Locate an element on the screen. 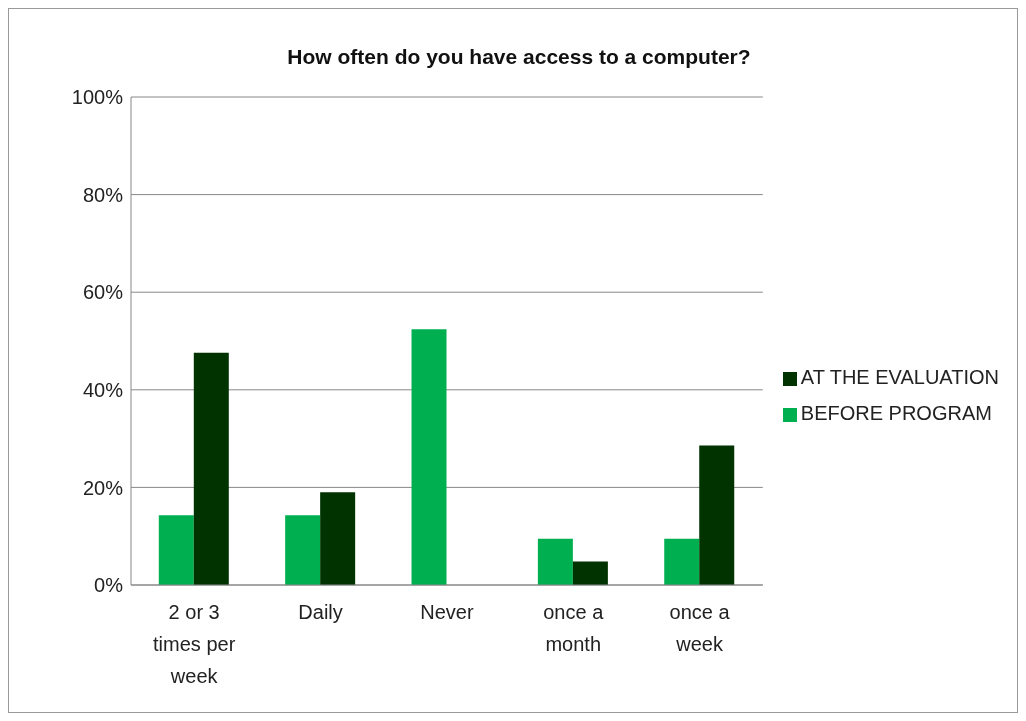 The height and width of the screenshot is (721, 1026). y-tick-label: 40% is located at coordinates (103, 389).